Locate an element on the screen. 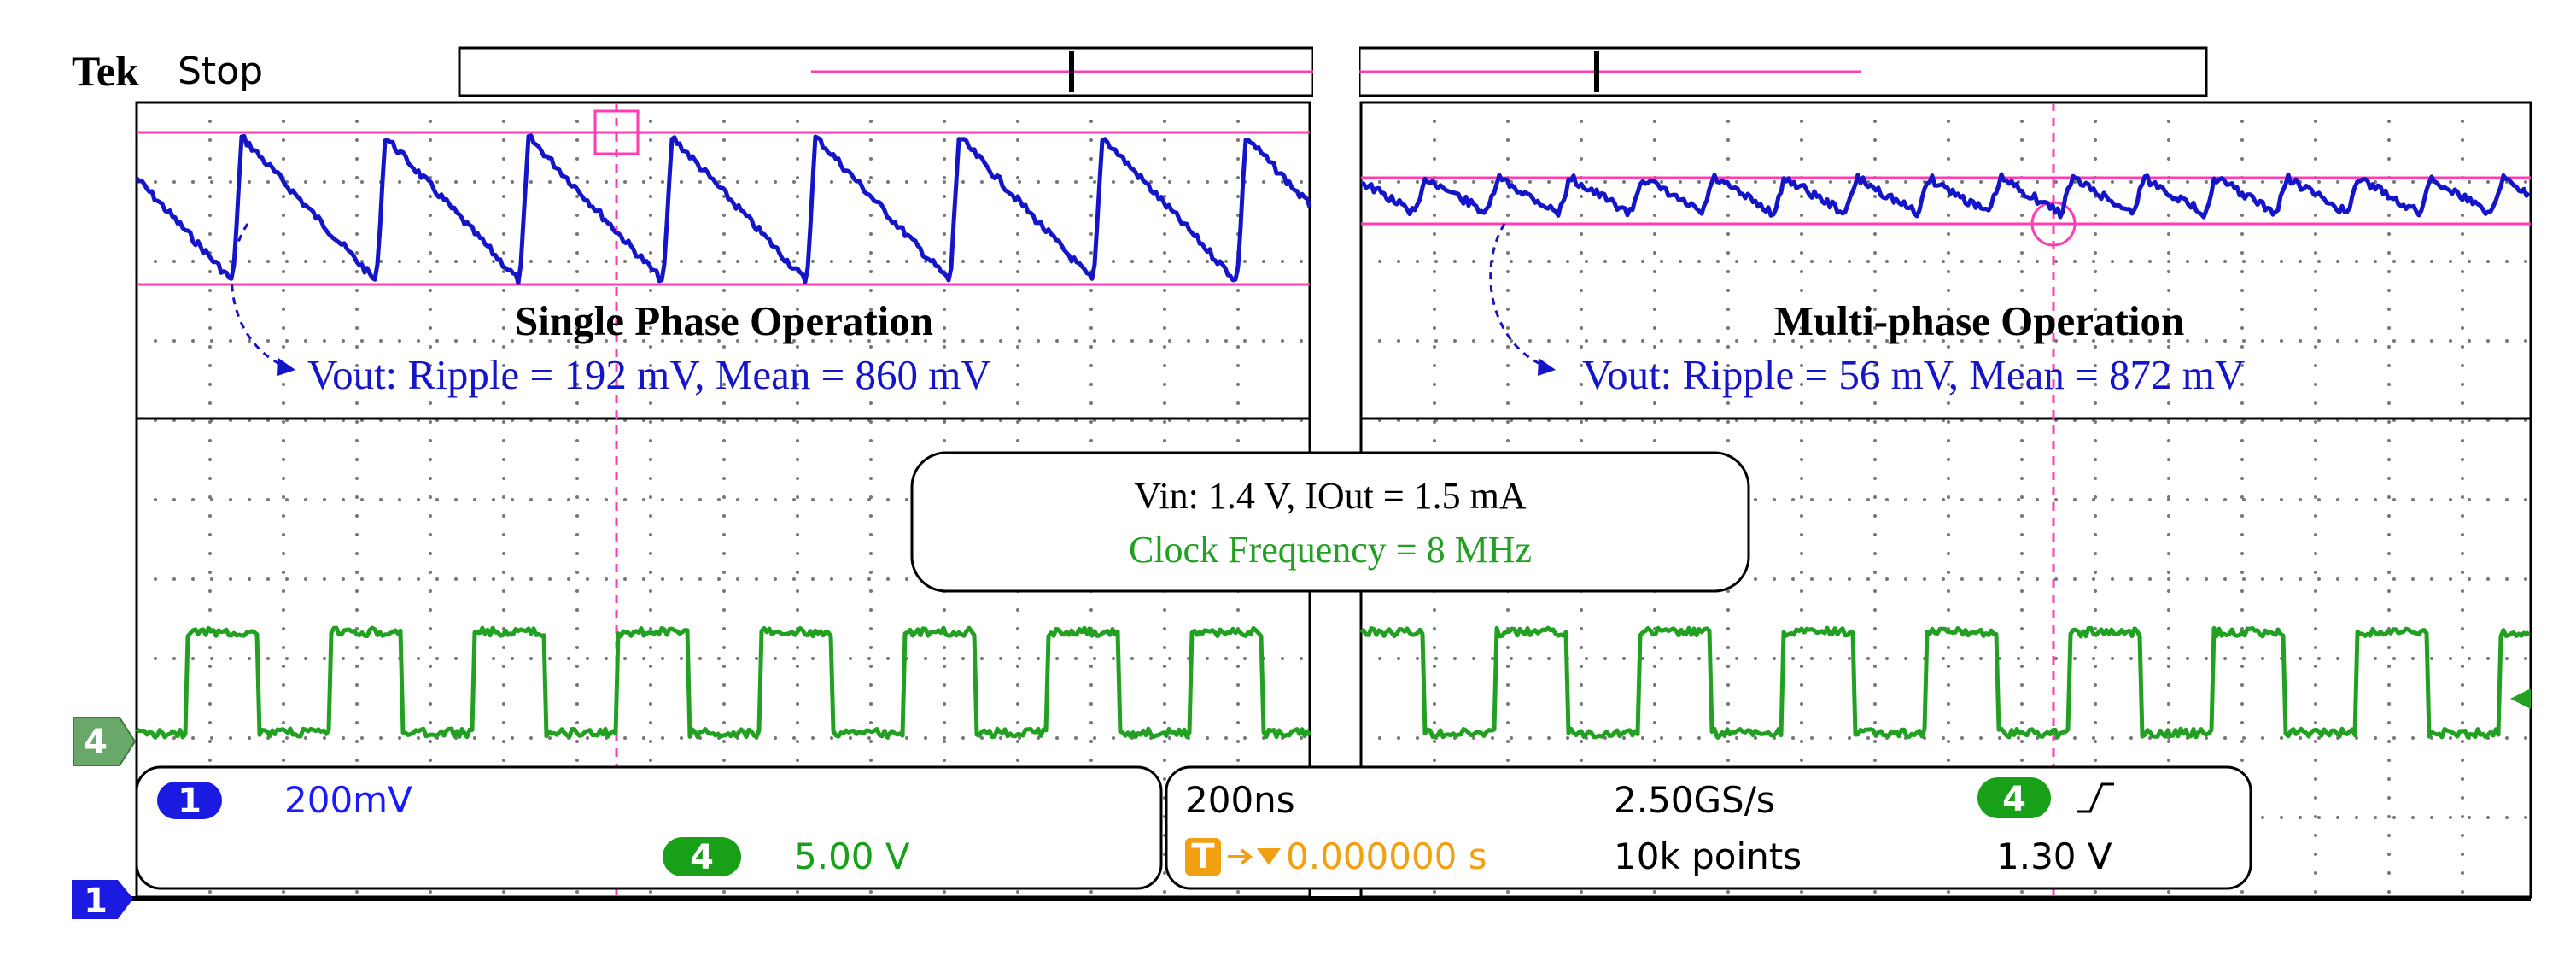 This screenshot has height=961, width=2576. ch4-level-marker: 4 is located at coordinates (105, 741).